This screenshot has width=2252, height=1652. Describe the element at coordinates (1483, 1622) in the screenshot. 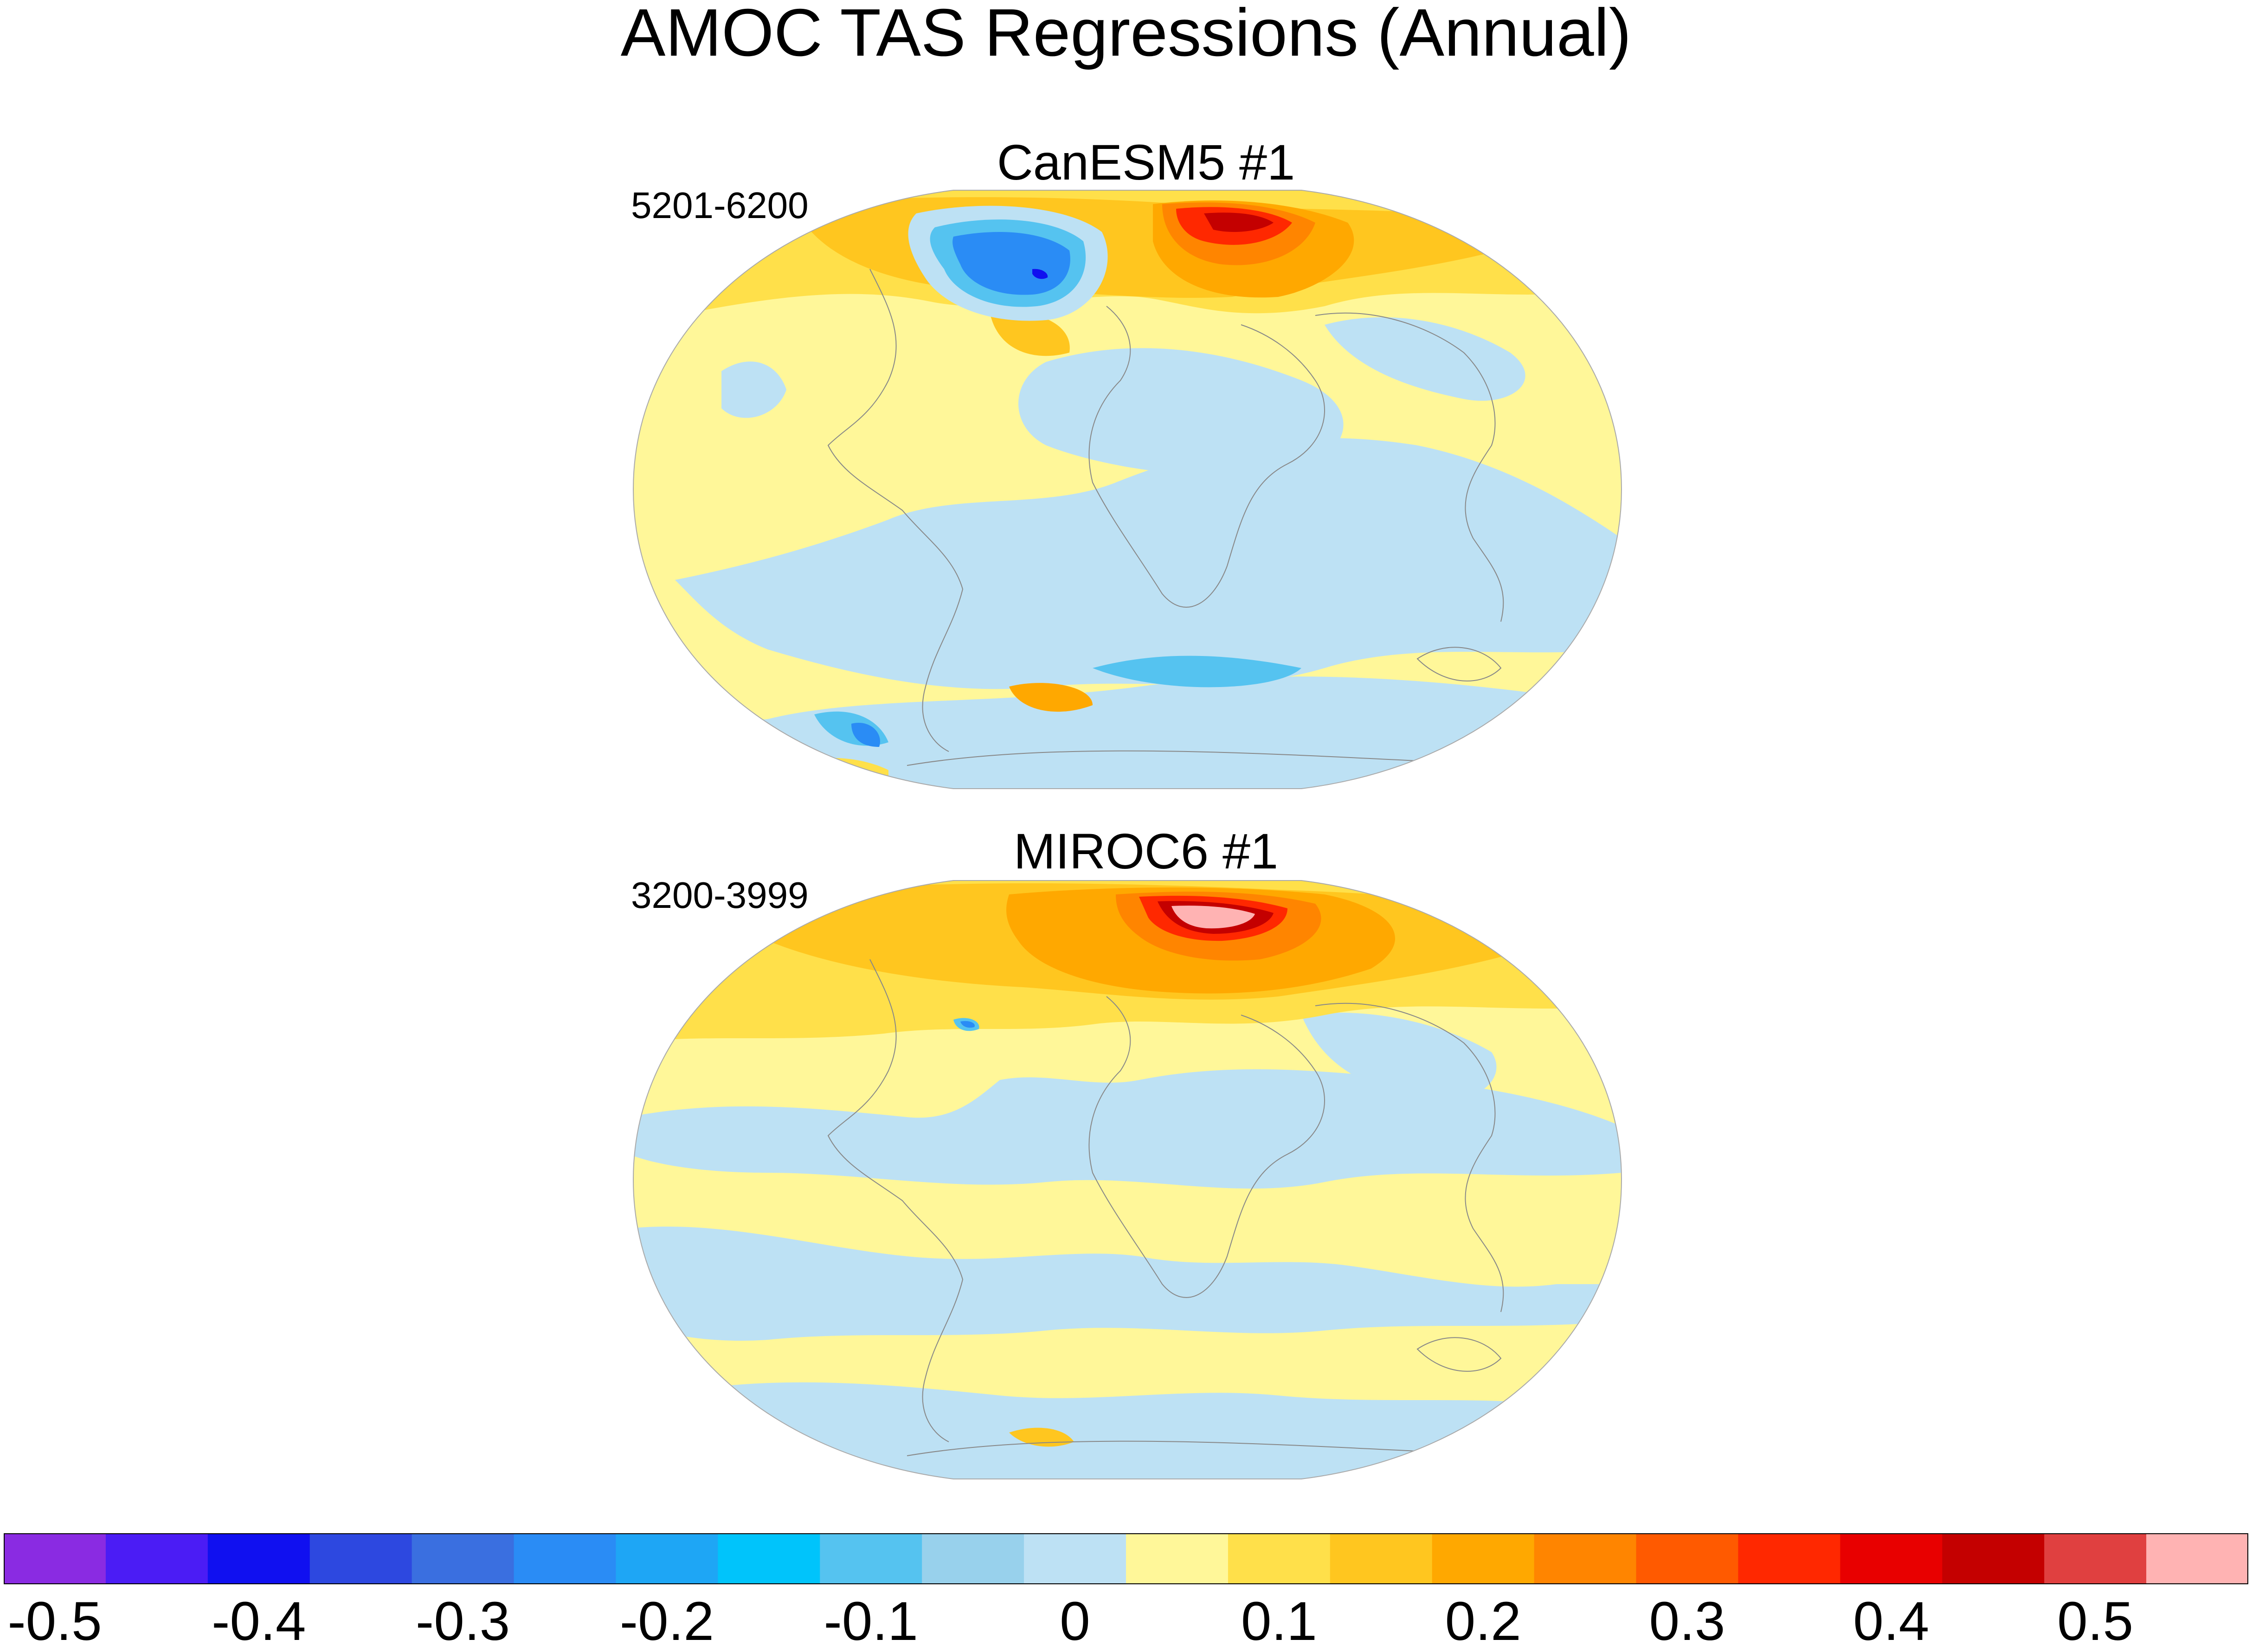

I see `colorbar-tick-label: 0.2` at that location.